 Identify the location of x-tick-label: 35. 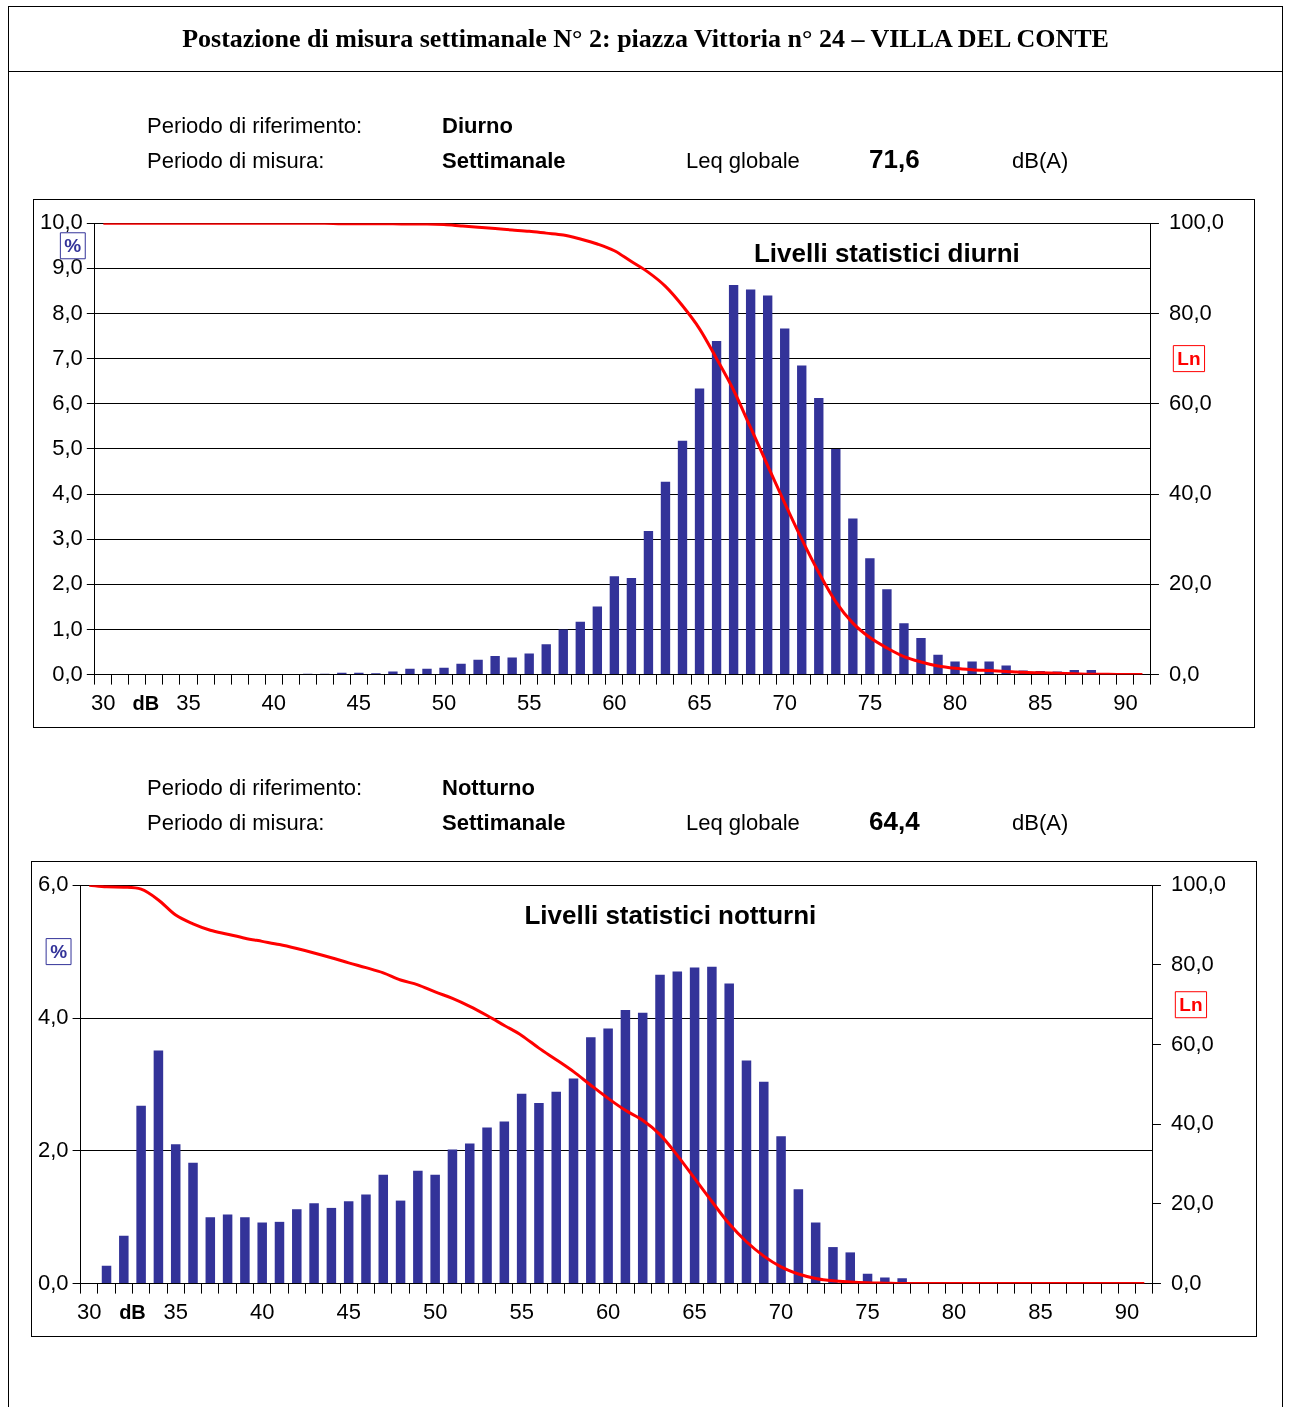
(175, 1311).